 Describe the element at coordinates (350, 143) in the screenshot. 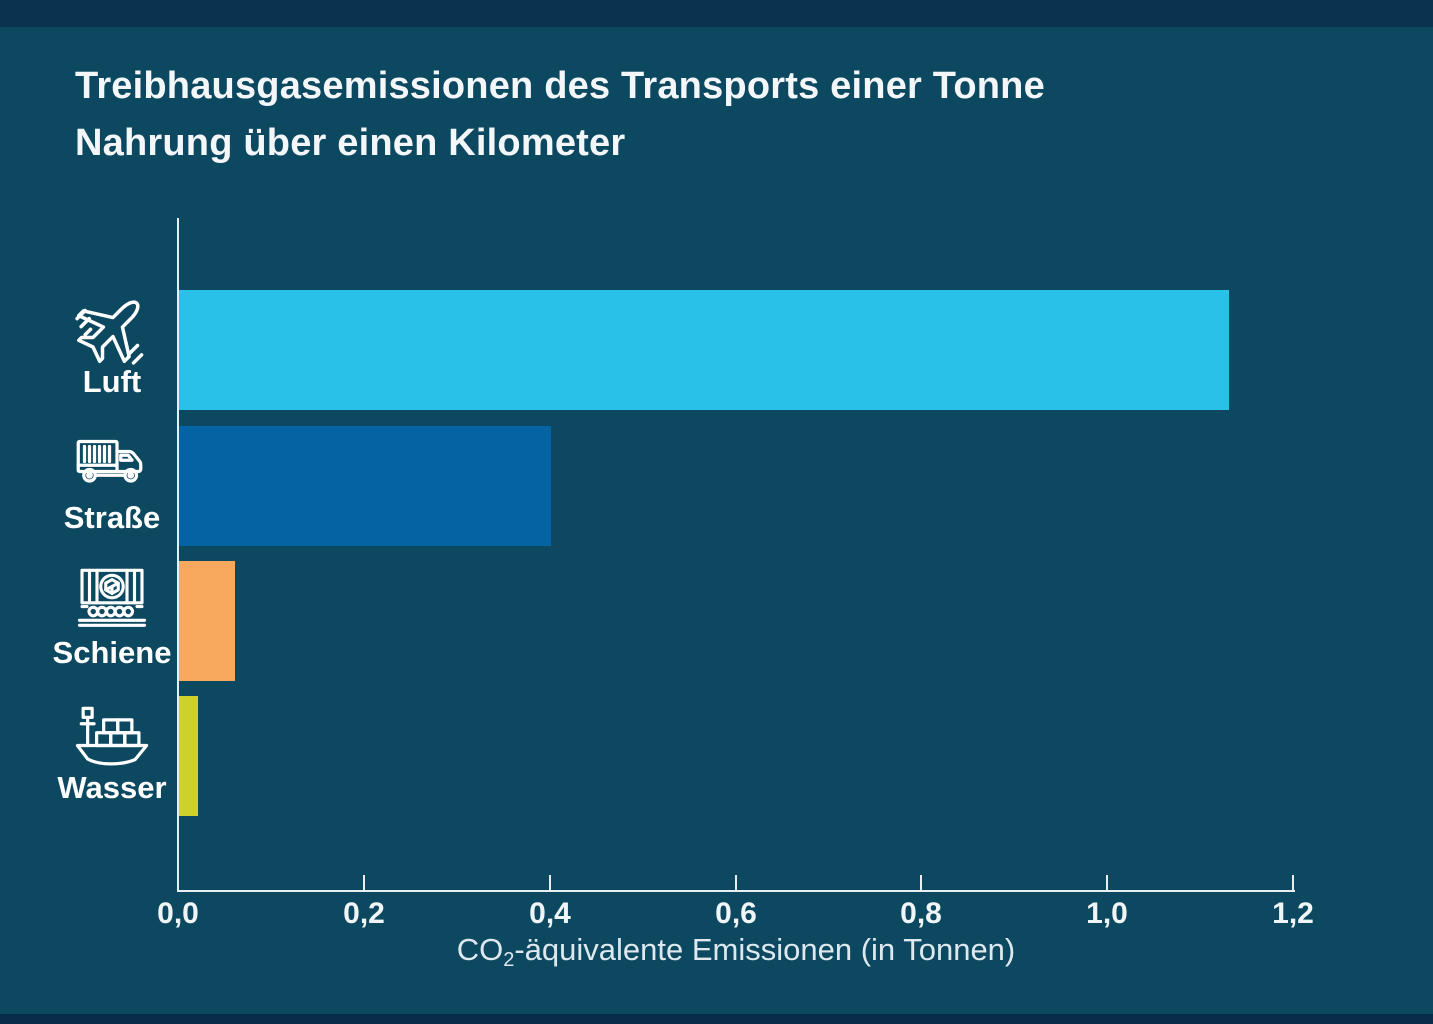

I see `chart-title-line-2: Nahrung über einen Kilometer` at that location.